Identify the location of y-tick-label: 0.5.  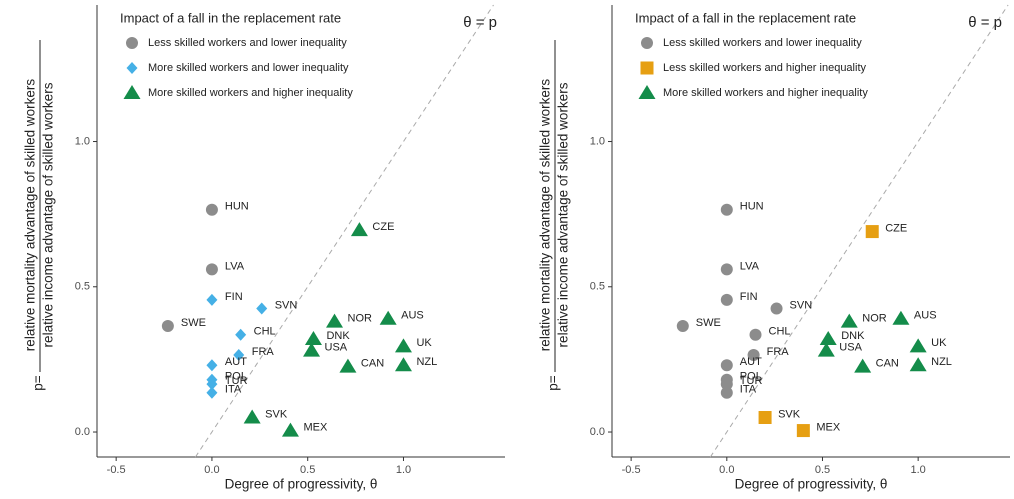
(82, 287).